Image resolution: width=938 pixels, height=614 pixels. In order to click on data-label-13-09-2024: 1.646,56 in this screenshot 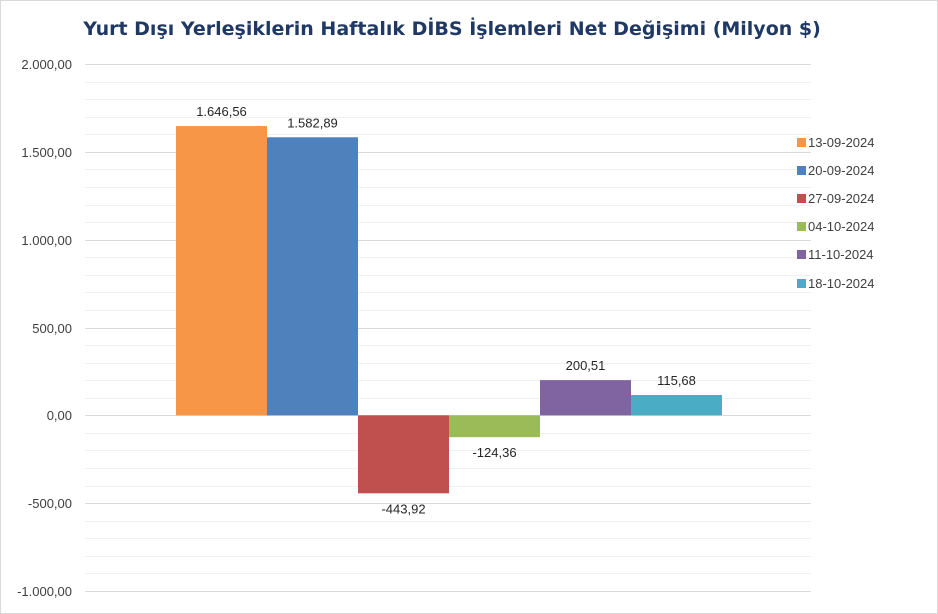, I will do `click(221, 111)`.